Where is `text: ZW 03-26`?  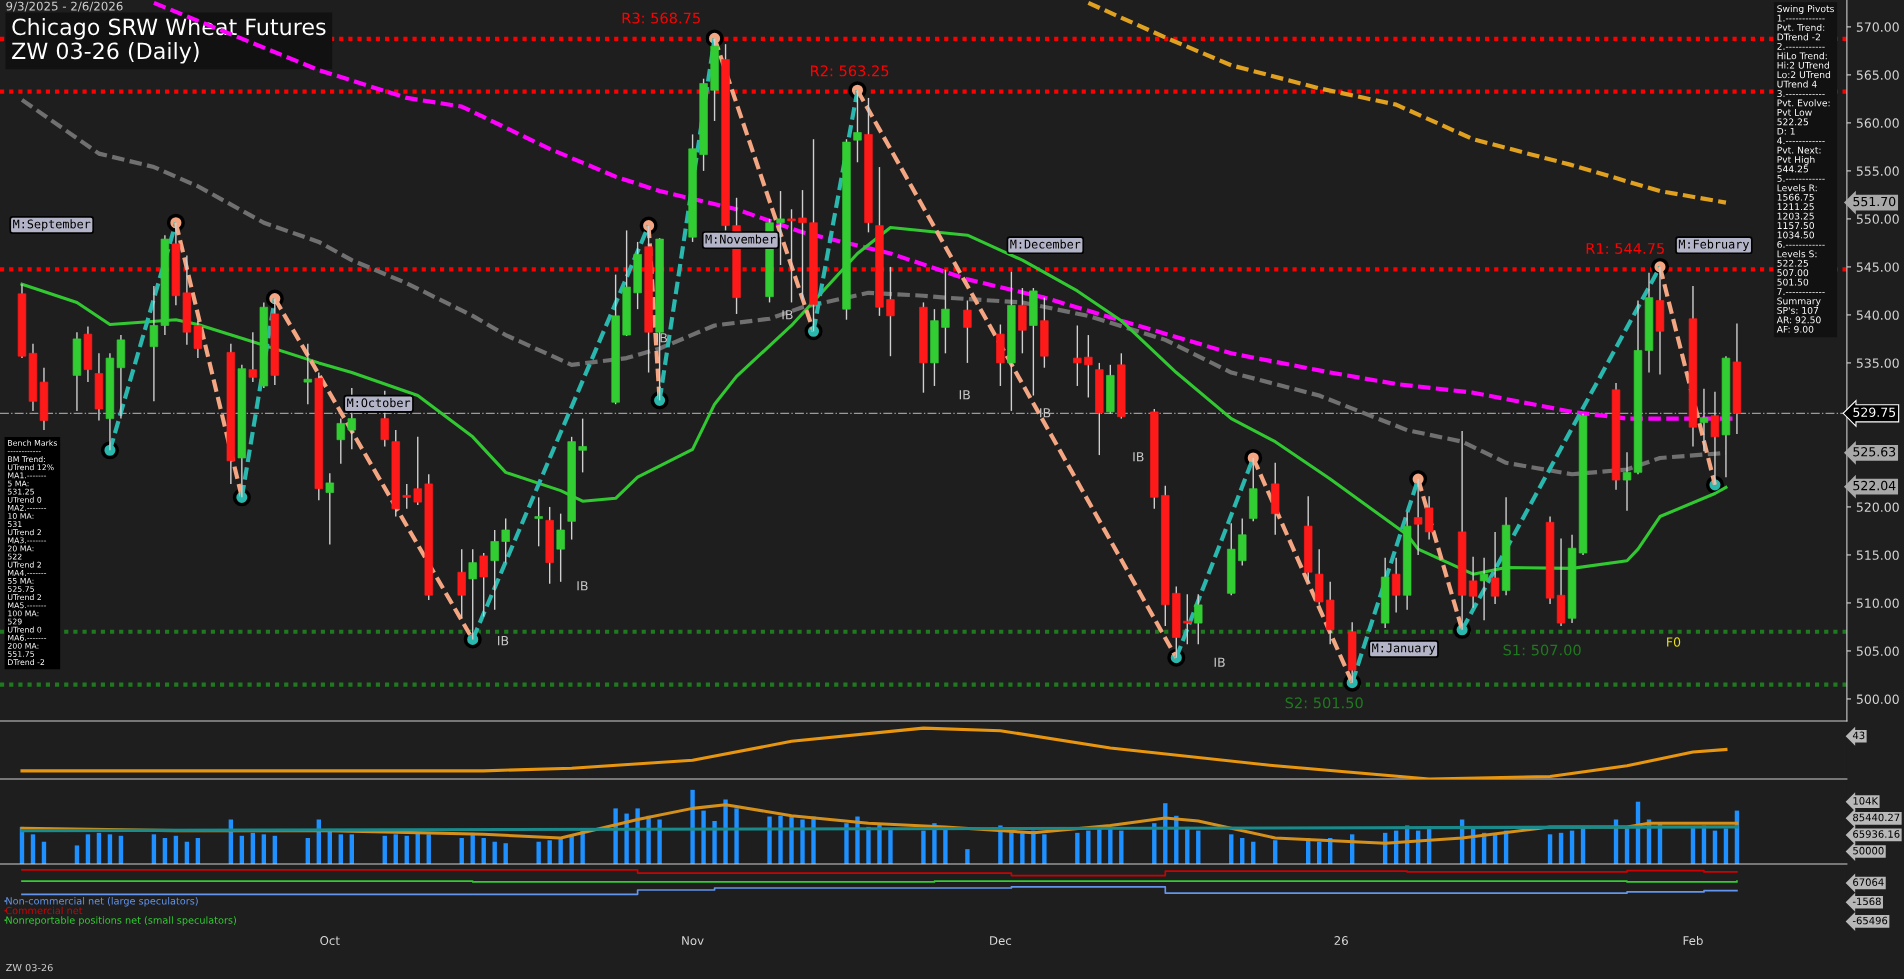 text: ZW 03-26 is located at coordinates (29, 967).